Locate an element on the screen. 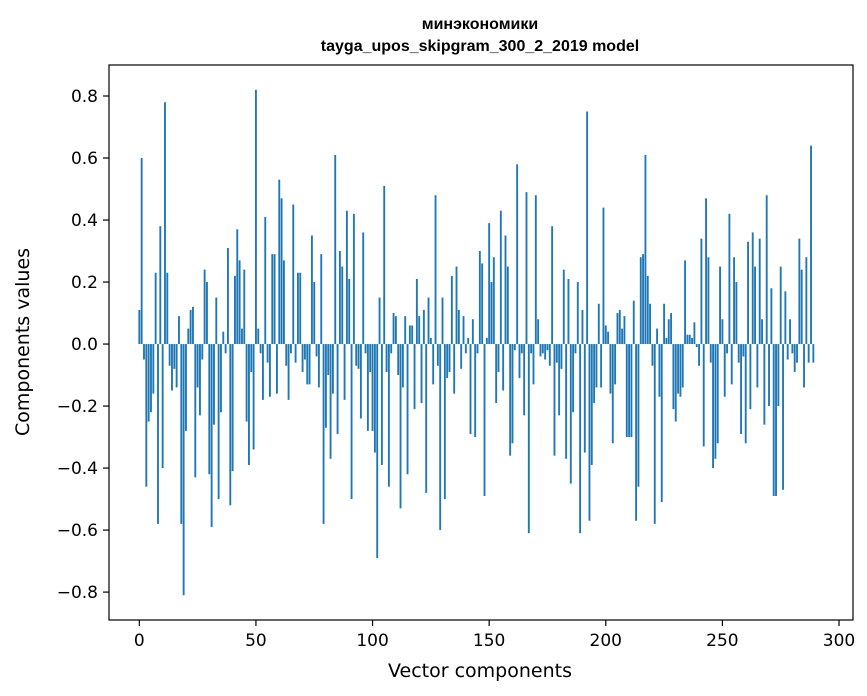 This screenshot has height=696, width=867. y-tick-label: −0.6 is located at coordinates (77, 531).